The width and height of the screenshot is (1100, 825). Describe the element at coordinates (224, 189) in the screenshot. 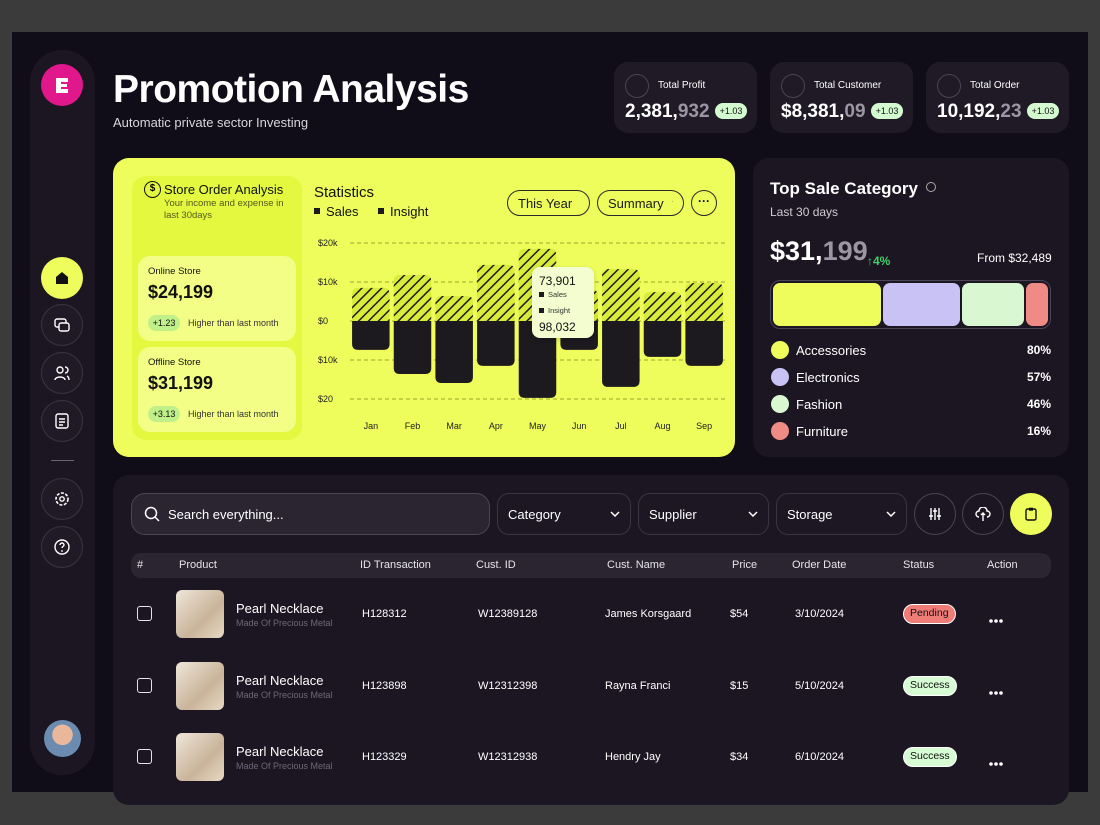

I see `store-title: Store Order Analysis` at that location.